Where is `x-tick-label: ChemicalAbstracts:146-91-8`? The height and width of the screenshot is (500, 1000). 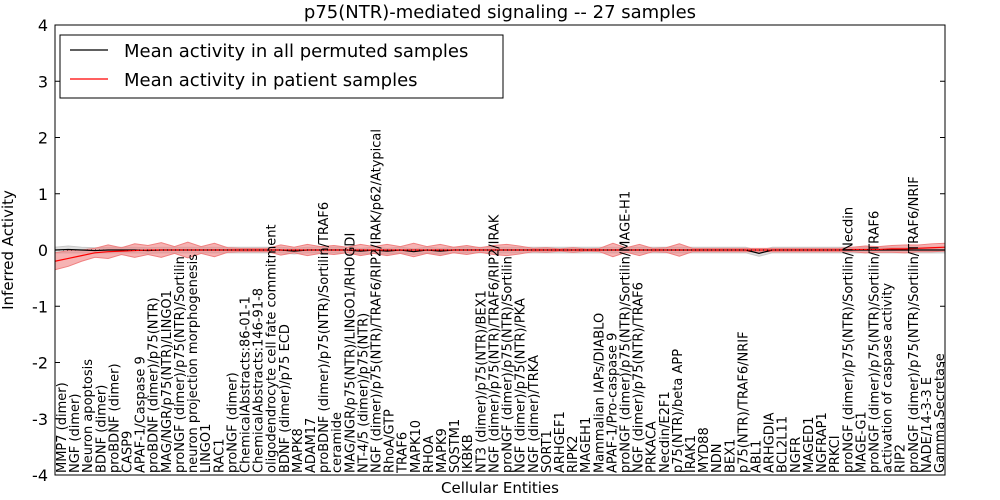
x-tick-label: ChemicalAbstracts:146-91-8 is located at coordinates (259, 380).